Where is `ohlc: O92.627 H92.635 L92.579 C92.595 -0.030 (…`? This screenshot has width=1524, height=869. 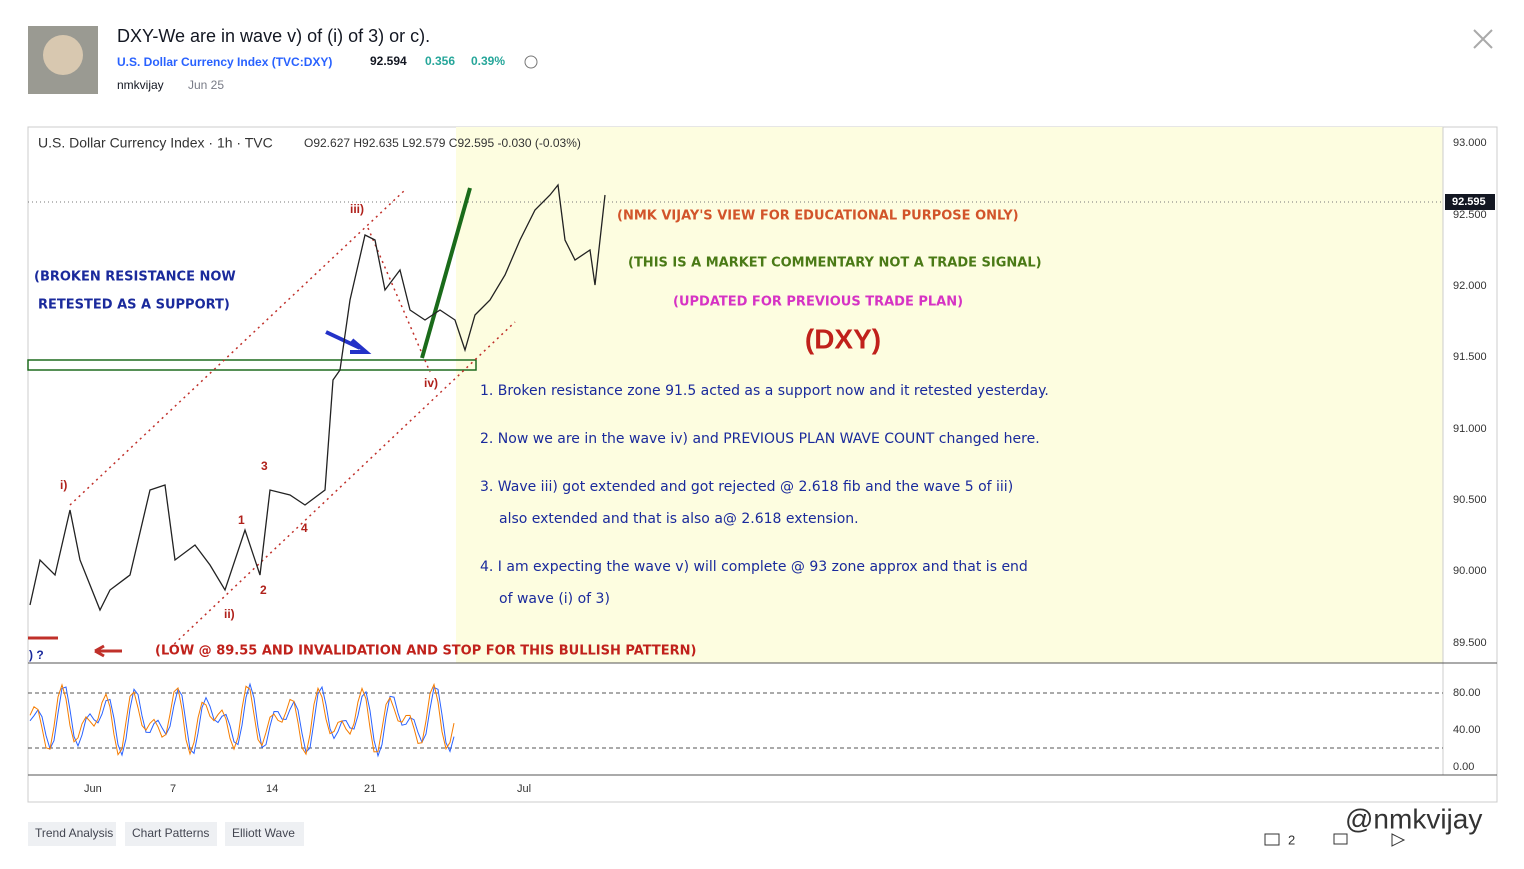 ohlc: O92.627 H92.635 L92.579 C92.595 -0.030 (… is located at coordinates (442, 143).